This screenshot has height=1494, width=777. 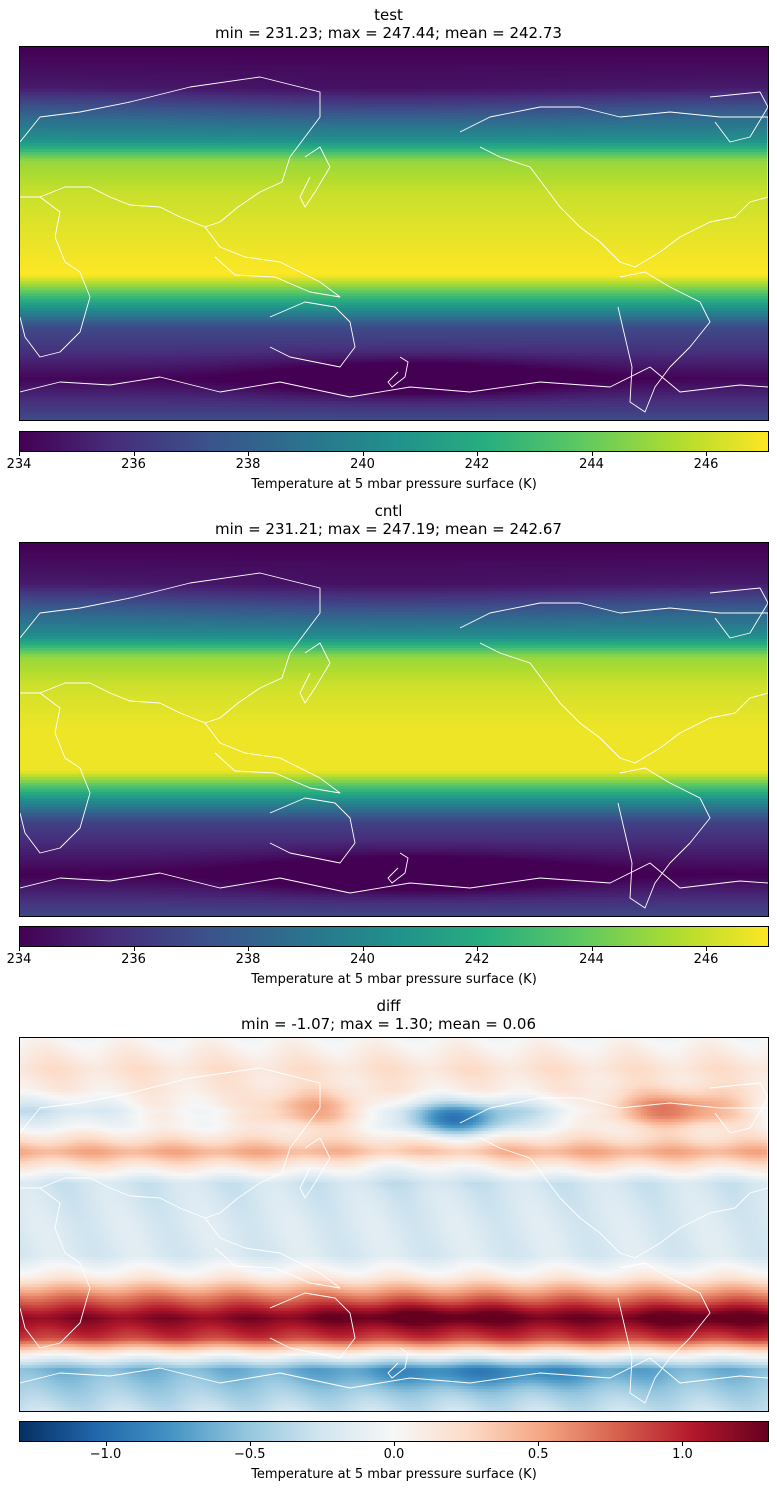 What do you see at coordinates (388, 1024) in the screenshot?
I see `panel-stats-diff: min = -1.07; max = 1.30; mean = 0.06` at bounding box center [388, 1024].